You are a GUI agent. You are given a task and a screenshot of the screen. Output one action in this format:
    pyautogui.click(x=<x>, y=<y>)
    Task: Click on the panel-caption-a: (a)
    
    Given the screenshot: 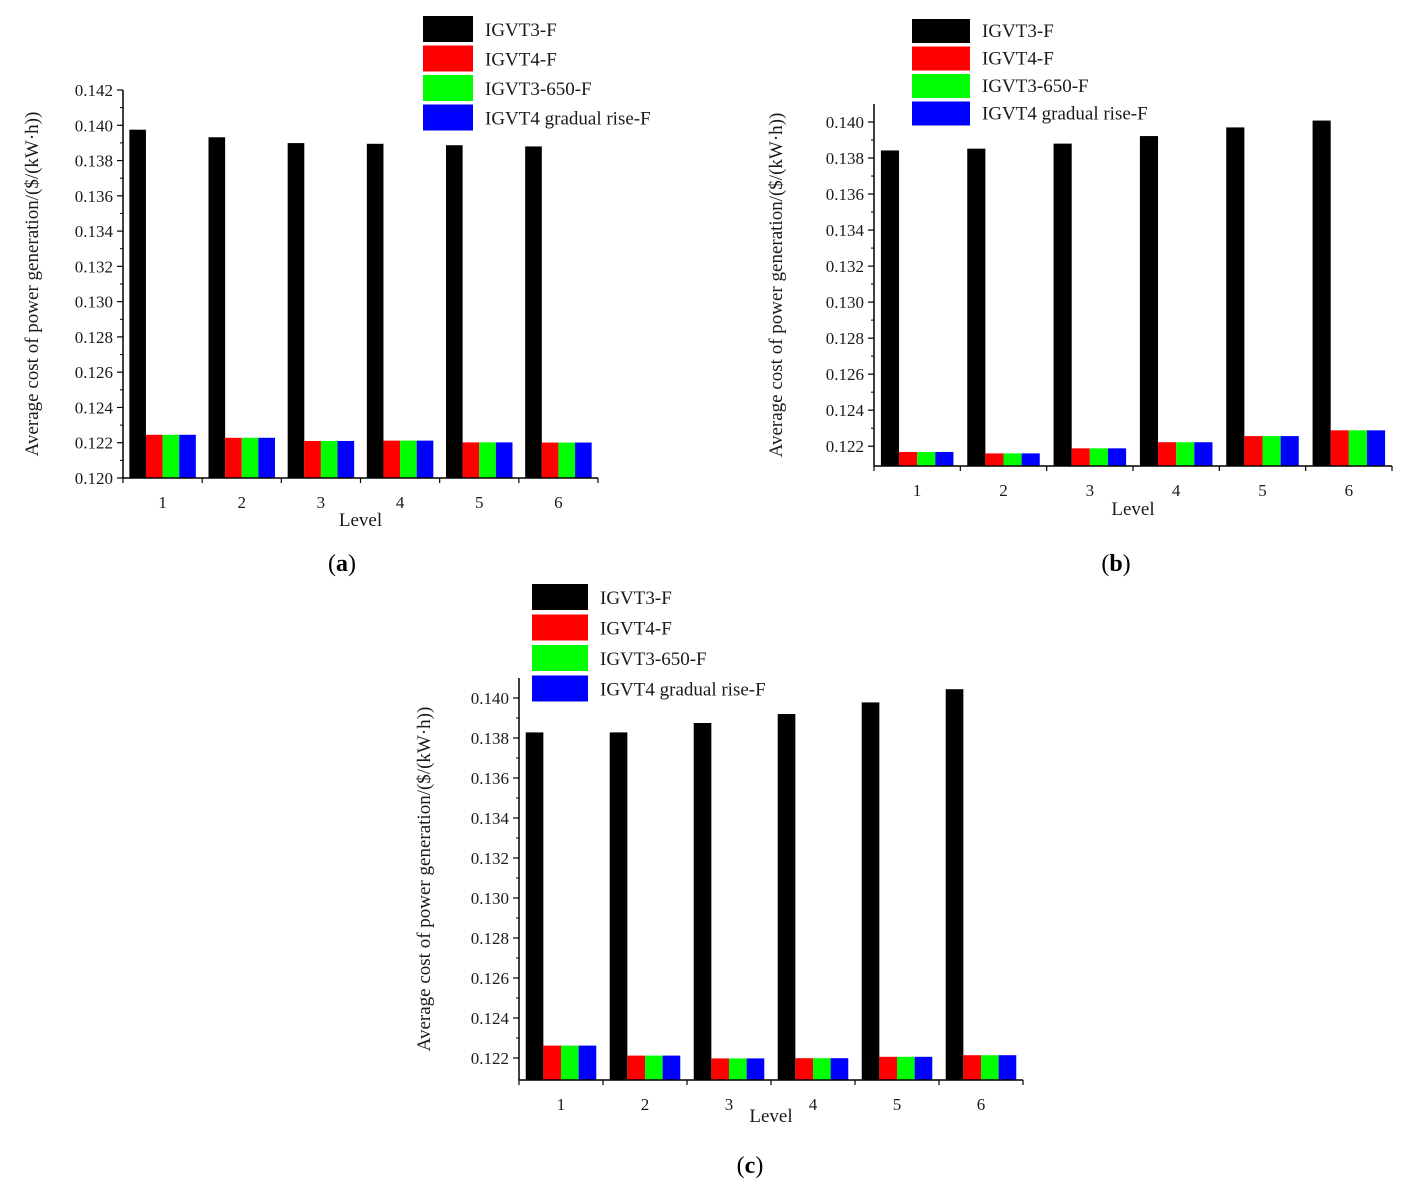 What is the action you would take?
    pyautogui.click(x=342, y=564)
    